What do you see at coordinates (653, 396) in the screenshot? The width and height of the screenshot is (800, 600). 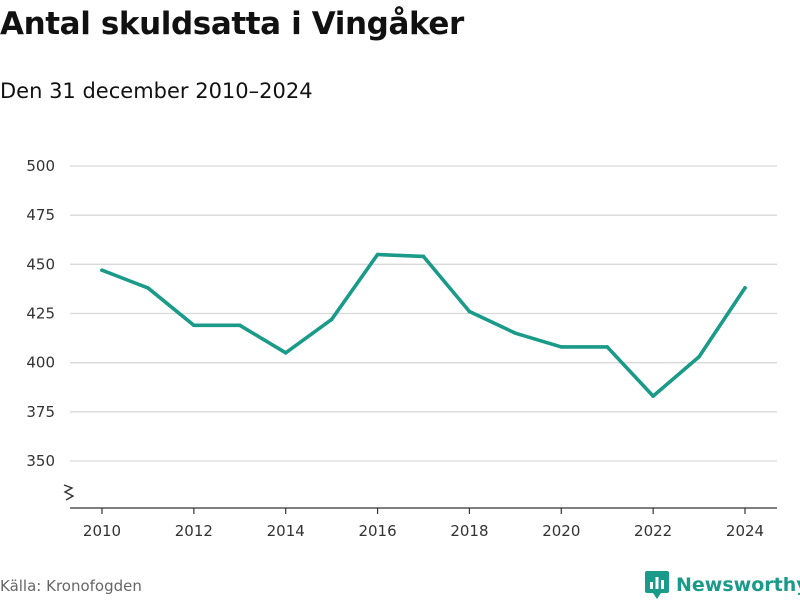 I see `data-point-2022` at bounding box center [653, 396].